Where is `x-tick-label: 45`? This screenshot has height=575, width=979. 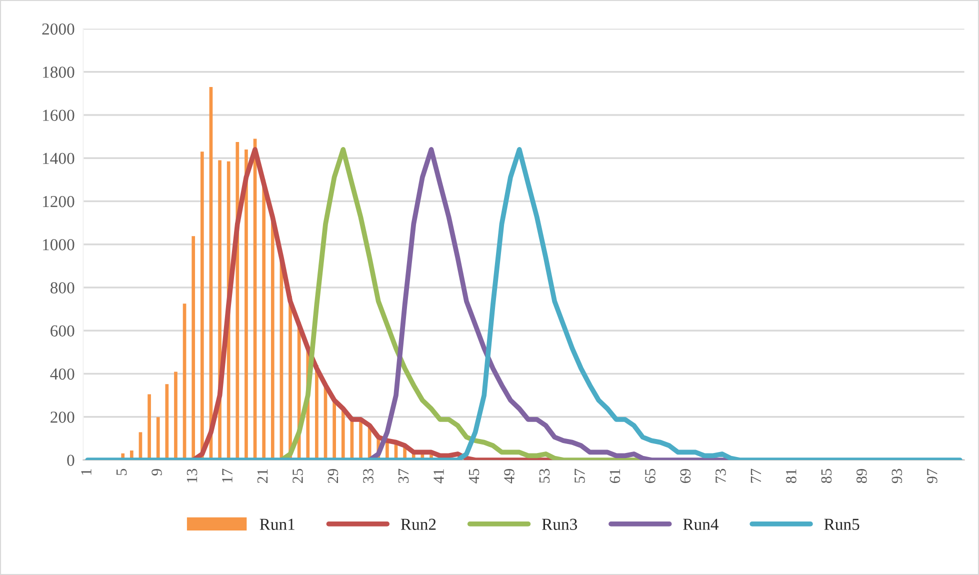
x-tick-label: 45 is located at coordinates (474, 476).